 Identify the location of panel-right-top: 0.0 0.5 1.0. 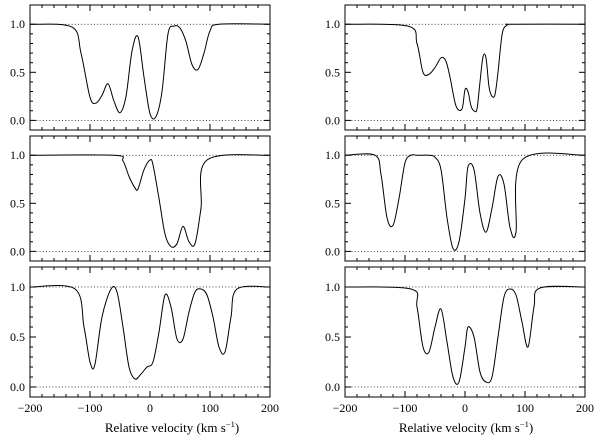
(455, 67).